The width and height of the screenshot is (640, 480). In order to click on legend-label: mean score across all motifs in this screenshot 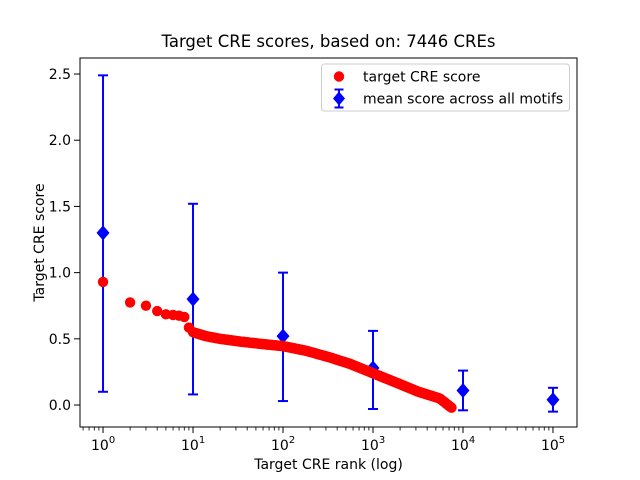, I will do `click(463, 100)`.